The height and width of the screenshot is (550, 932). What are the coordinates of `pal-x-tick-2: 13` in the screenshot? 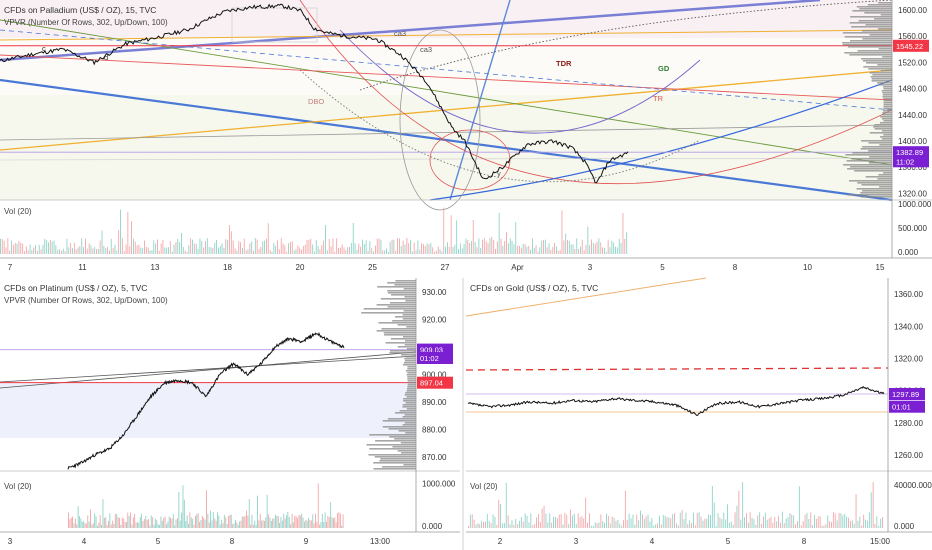 It's located at (155, 267).